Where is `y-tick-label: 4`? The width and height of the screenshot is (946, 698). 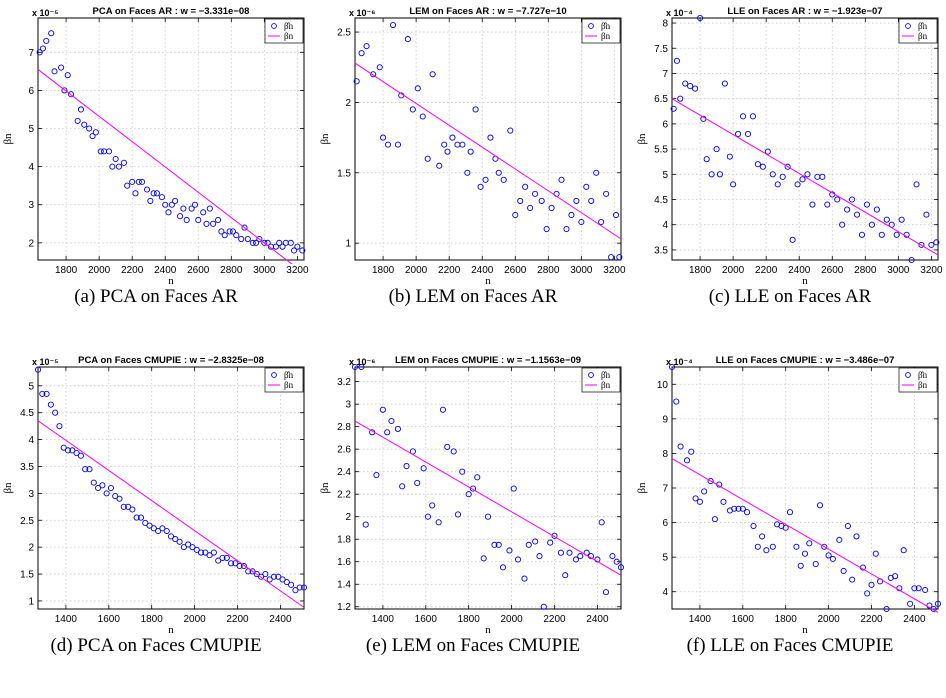 y-tick-label: 4 is located at coordinates (665, 225).